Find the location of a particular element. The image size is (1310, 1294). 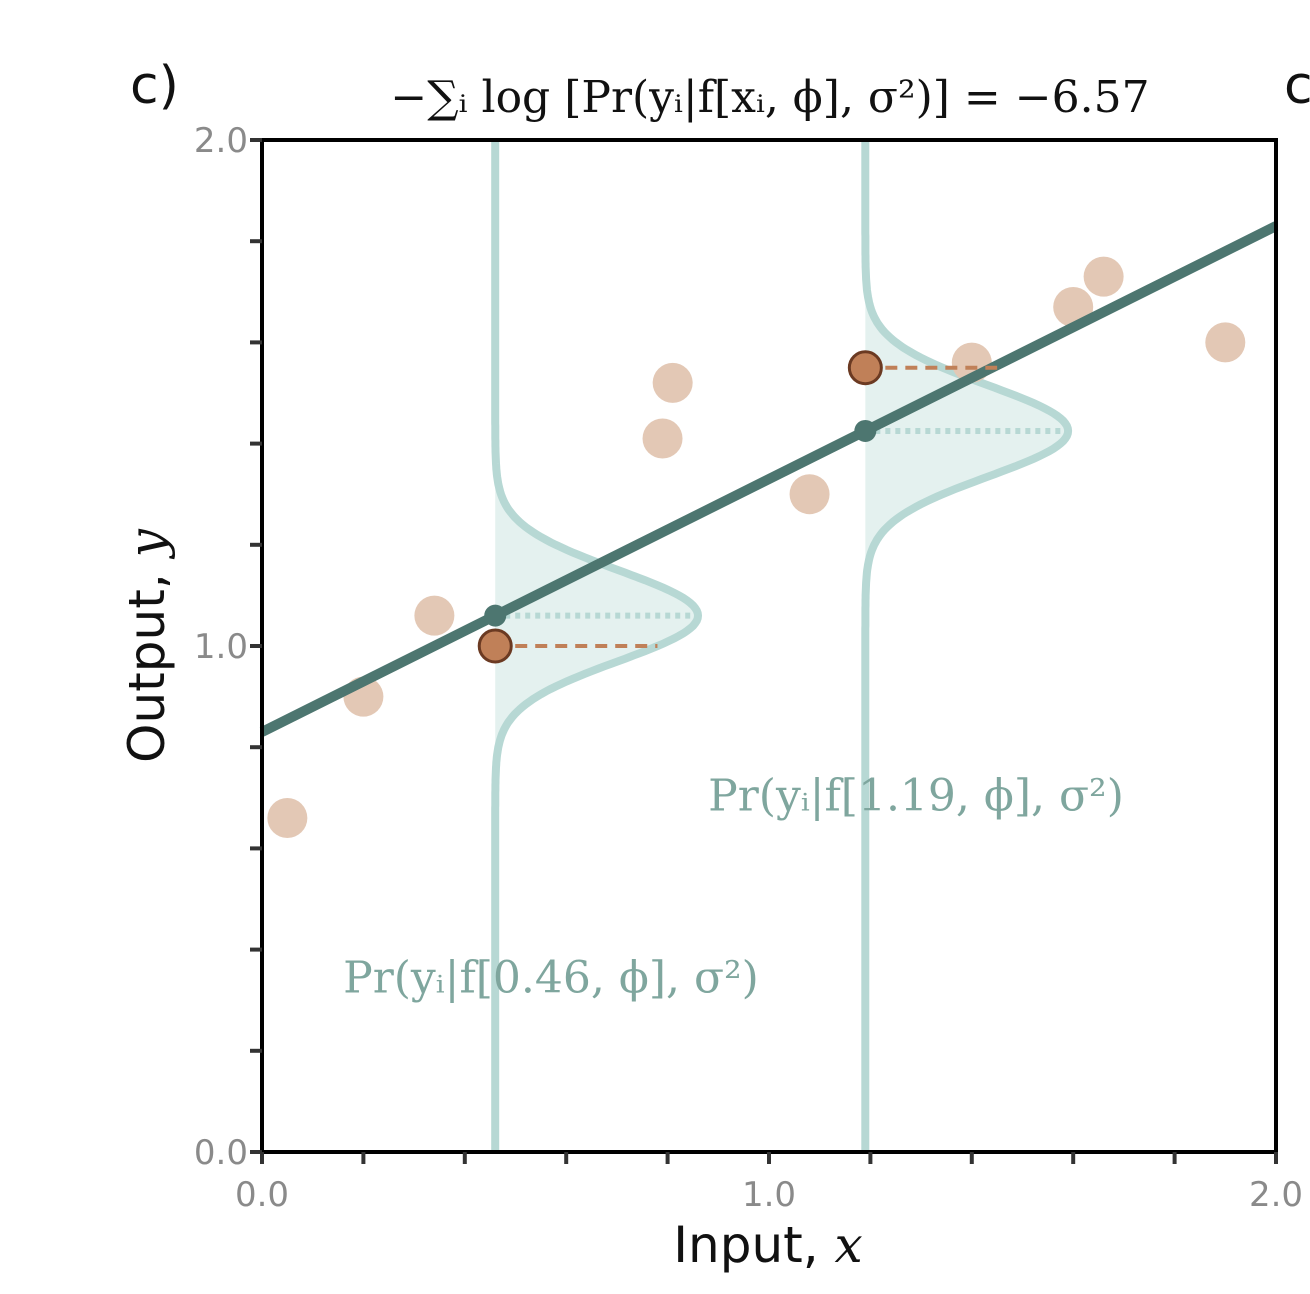

x-axis-label-variable: x is located at coordinates (849, 1245).